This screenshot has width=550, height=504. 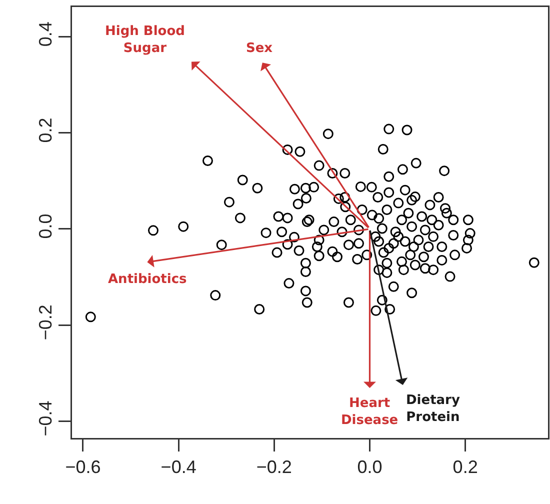 I want to click on y-tick-label: 0.2, so click(x=45, y=130).